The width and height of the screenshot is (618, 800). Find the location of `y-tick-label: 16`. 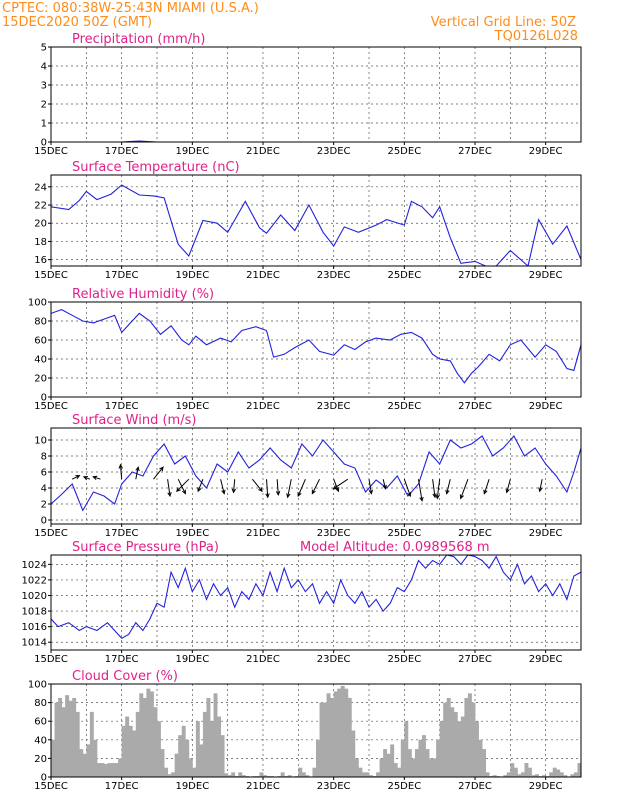

y-tick-label: 16 is located at coordinates (40, 260).